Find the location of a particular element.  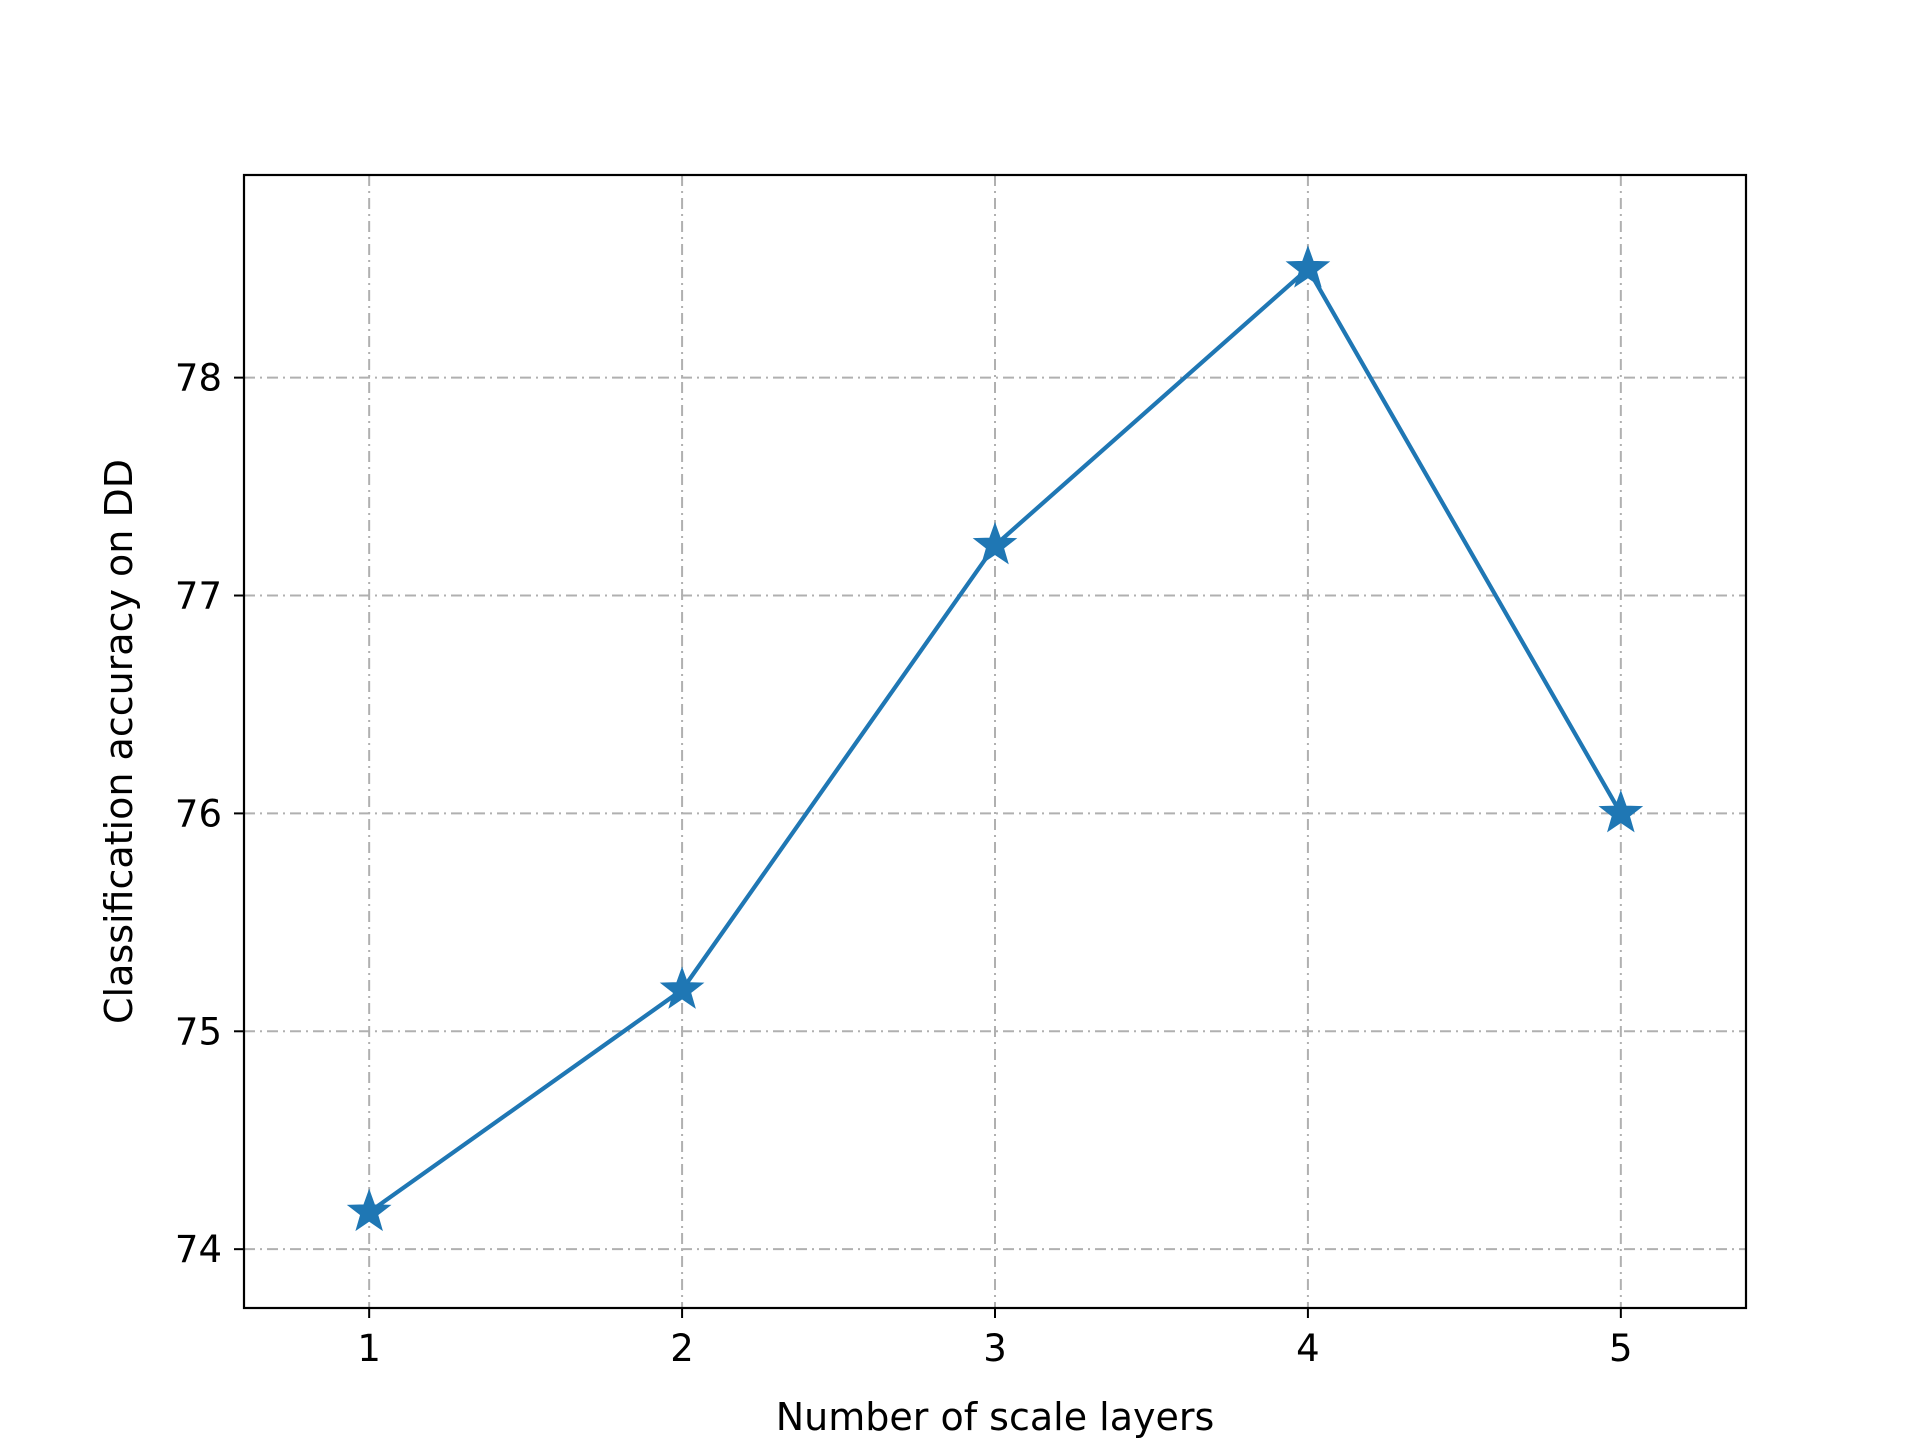

y-tick-label: 77 is located at coordinates (198, 596).